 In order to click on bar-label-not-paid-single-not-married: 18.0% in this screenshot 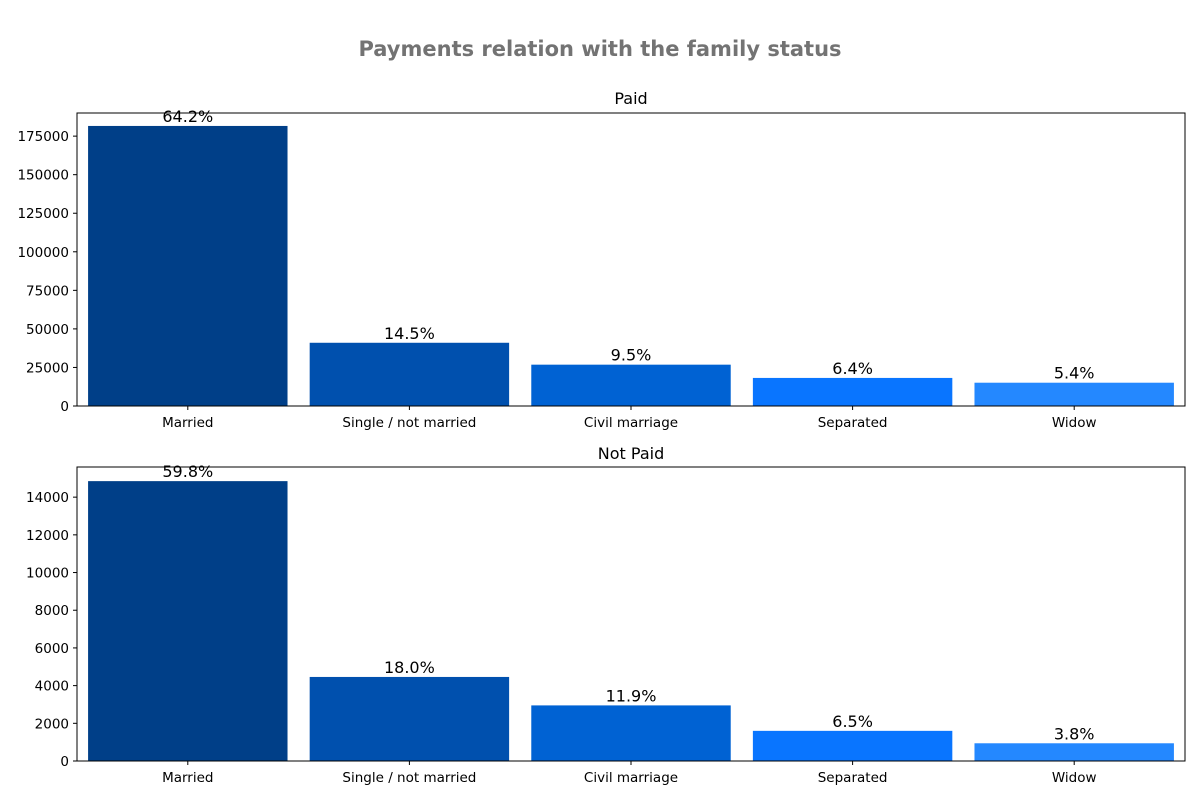, I will do `click(409, 667)`.